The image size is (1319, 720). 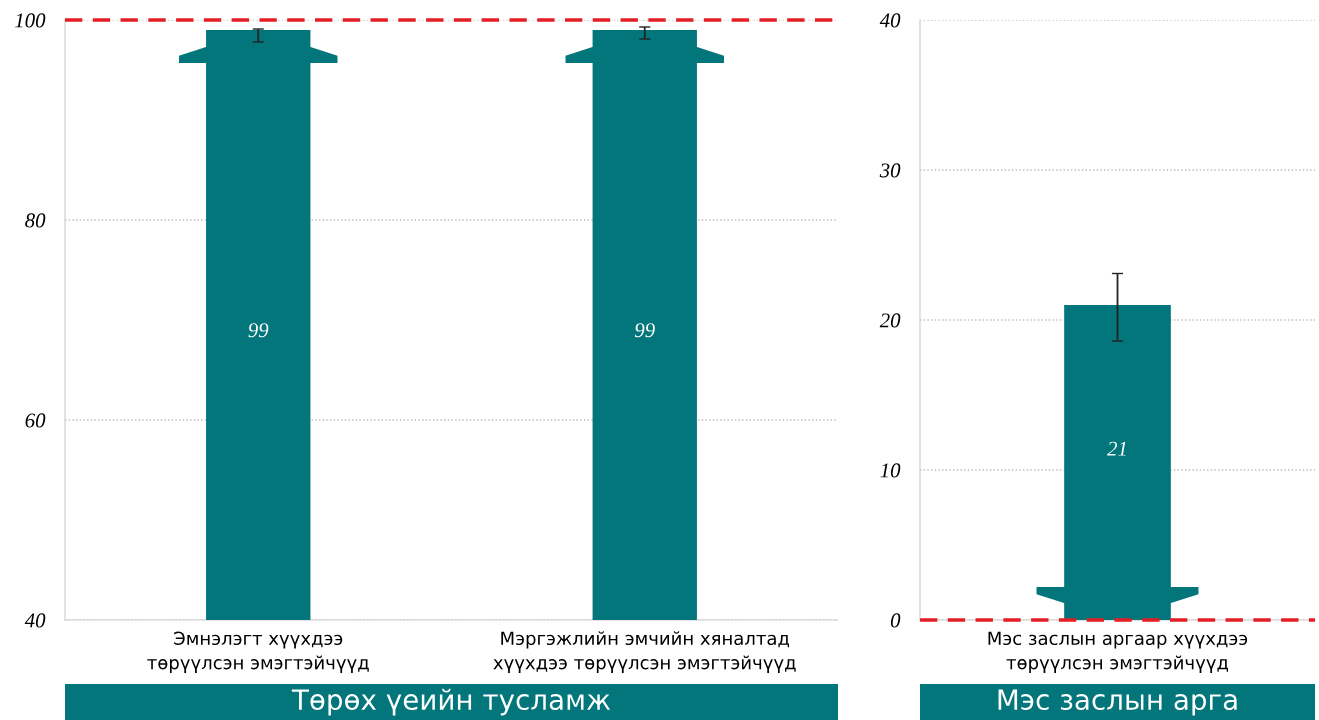 What do you see at coordinates (1117, 702) in the screenshot?
I see `text: Мэс заслын арга` at bounding box center [1117, 702].